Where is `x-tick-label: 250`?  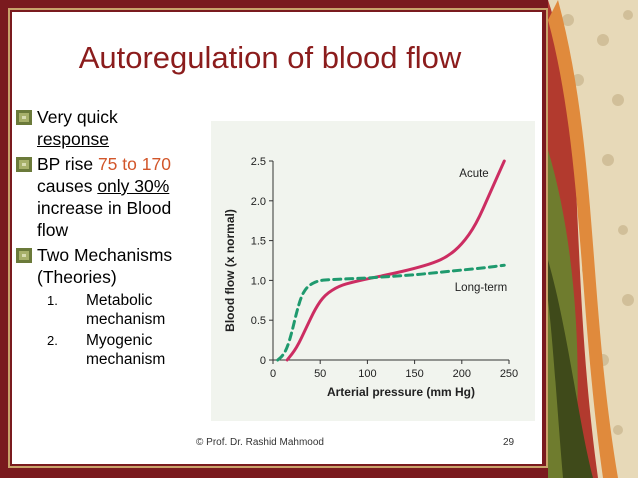 x-tick-label: 250 is located at coordinates (509, 374).